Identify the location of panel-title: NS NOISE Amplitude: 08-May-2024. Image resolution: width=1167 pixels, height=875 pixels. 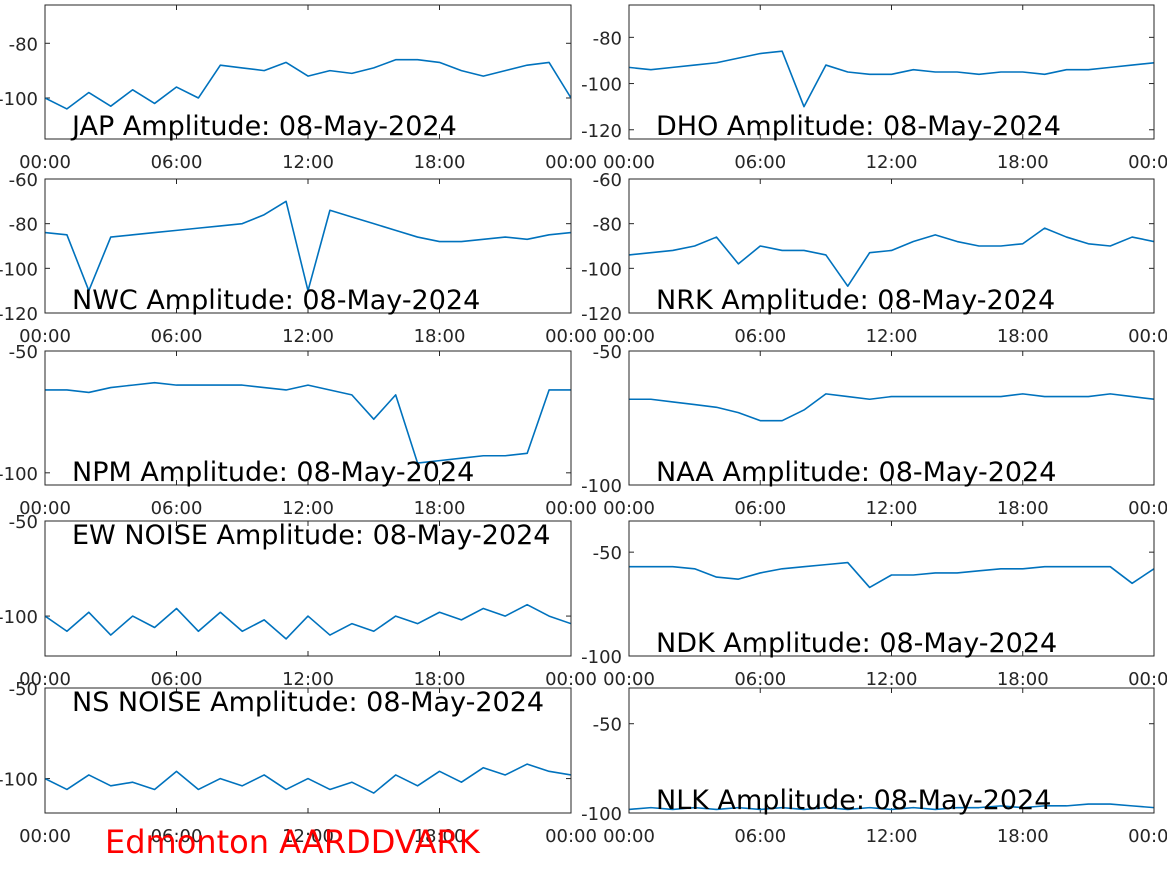
(308, 702).